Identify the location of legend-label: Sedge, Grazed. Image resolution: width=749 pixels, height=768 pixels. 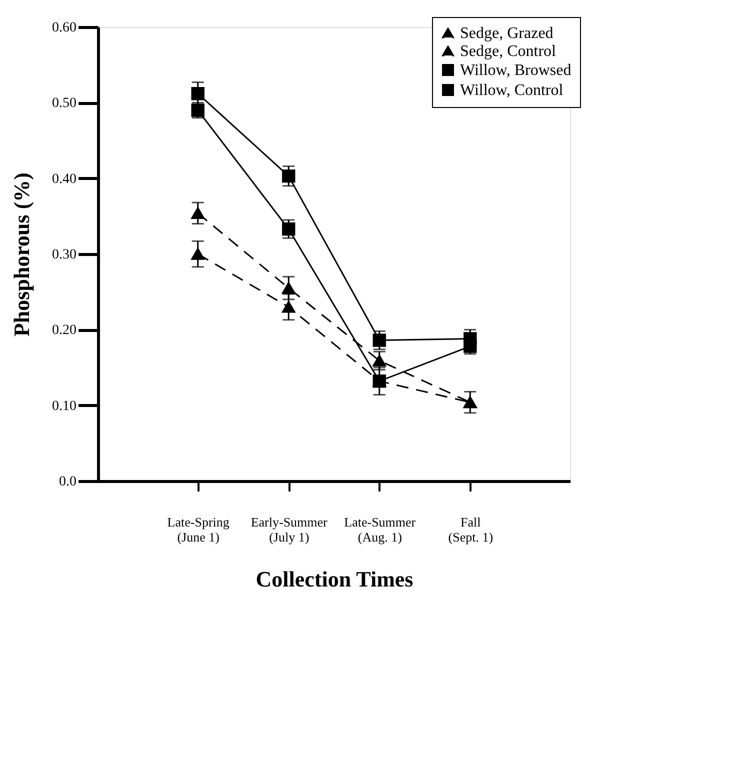
(507, 33).